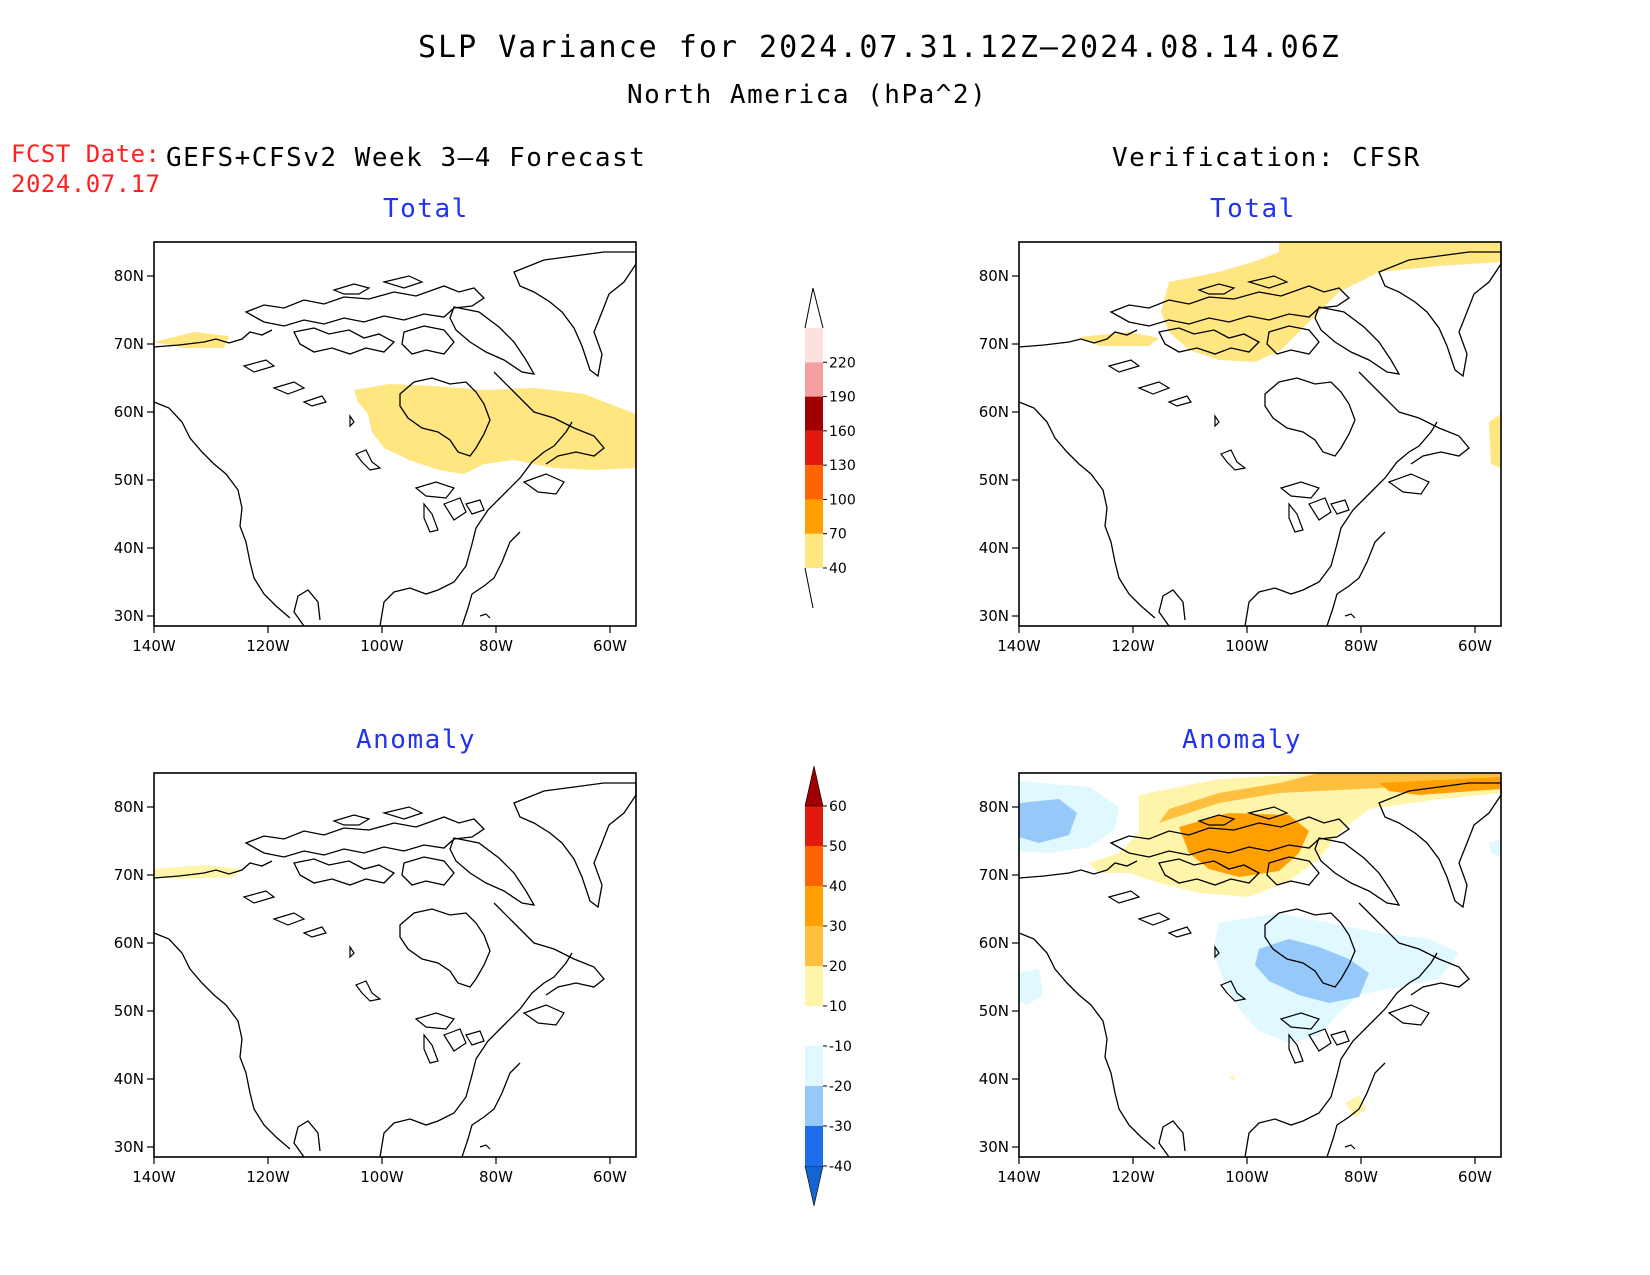  Describe the element at coordinates (1253, 209) in the screenshot. I see `verification-total-title: Total` at that location.